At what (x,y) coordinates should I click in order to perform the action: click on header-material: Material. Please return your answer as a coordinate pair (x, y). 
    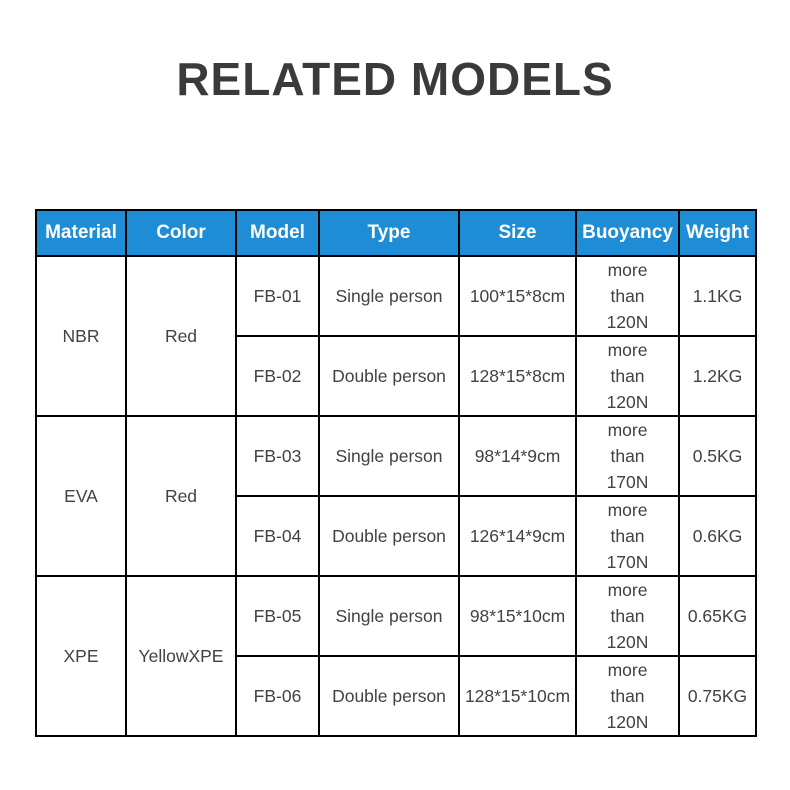
    Looking at the image, I should click on (81, 233).